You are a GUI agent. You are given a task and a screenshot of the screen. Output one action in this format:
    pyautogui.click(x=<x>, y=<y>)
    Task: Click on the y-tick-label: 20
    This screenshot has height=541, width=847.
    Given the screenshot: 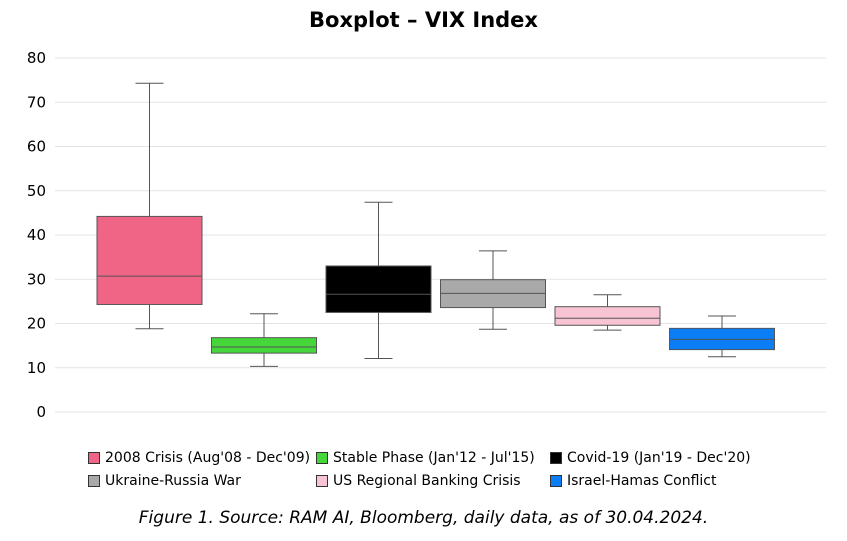 What is the action you would take?
    pyautogui.click(x=36, y=324)
    